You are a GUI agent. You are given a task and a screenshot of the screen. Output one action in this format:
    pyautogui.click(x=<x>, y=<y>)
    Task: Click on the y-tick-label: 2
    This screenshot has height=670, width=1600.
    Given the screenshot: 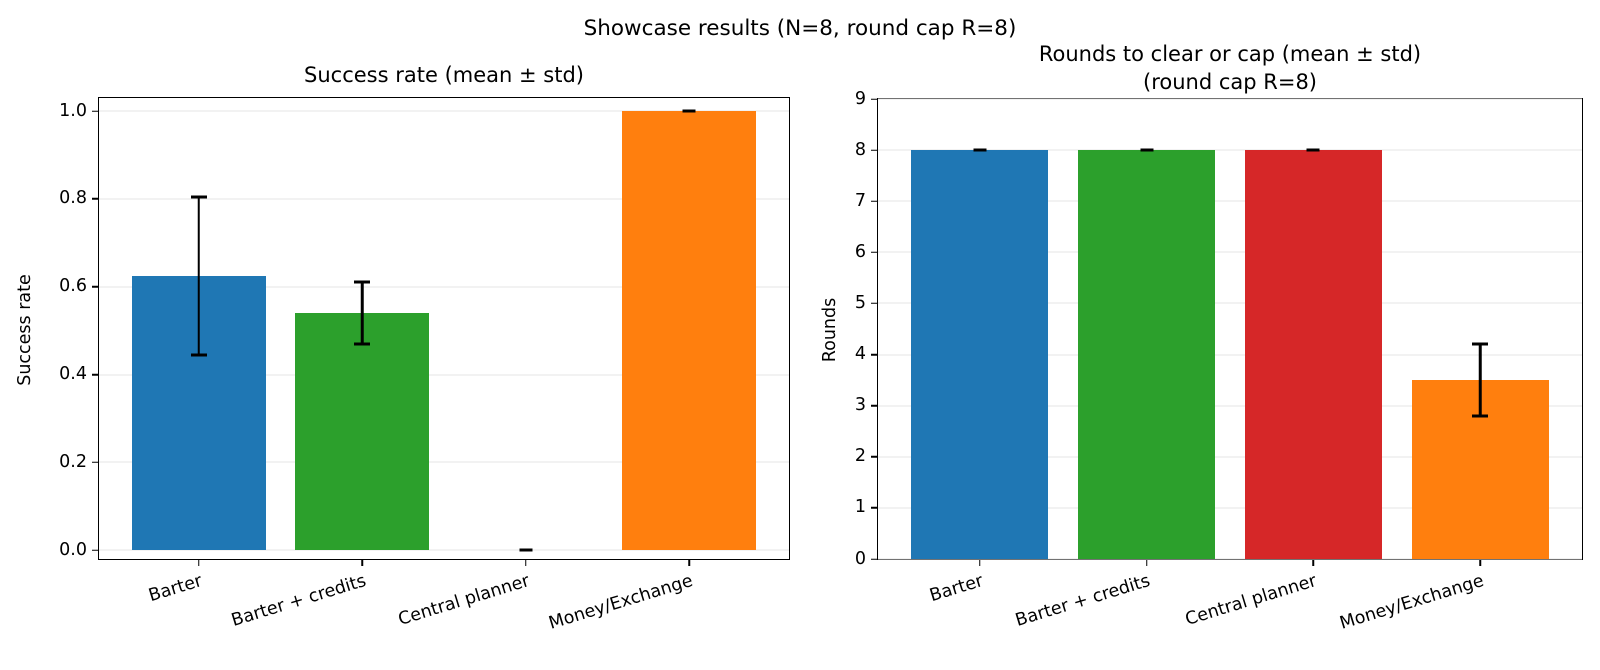 What is the action you would take?
    pyautogui.click(x=860, y=456)
    